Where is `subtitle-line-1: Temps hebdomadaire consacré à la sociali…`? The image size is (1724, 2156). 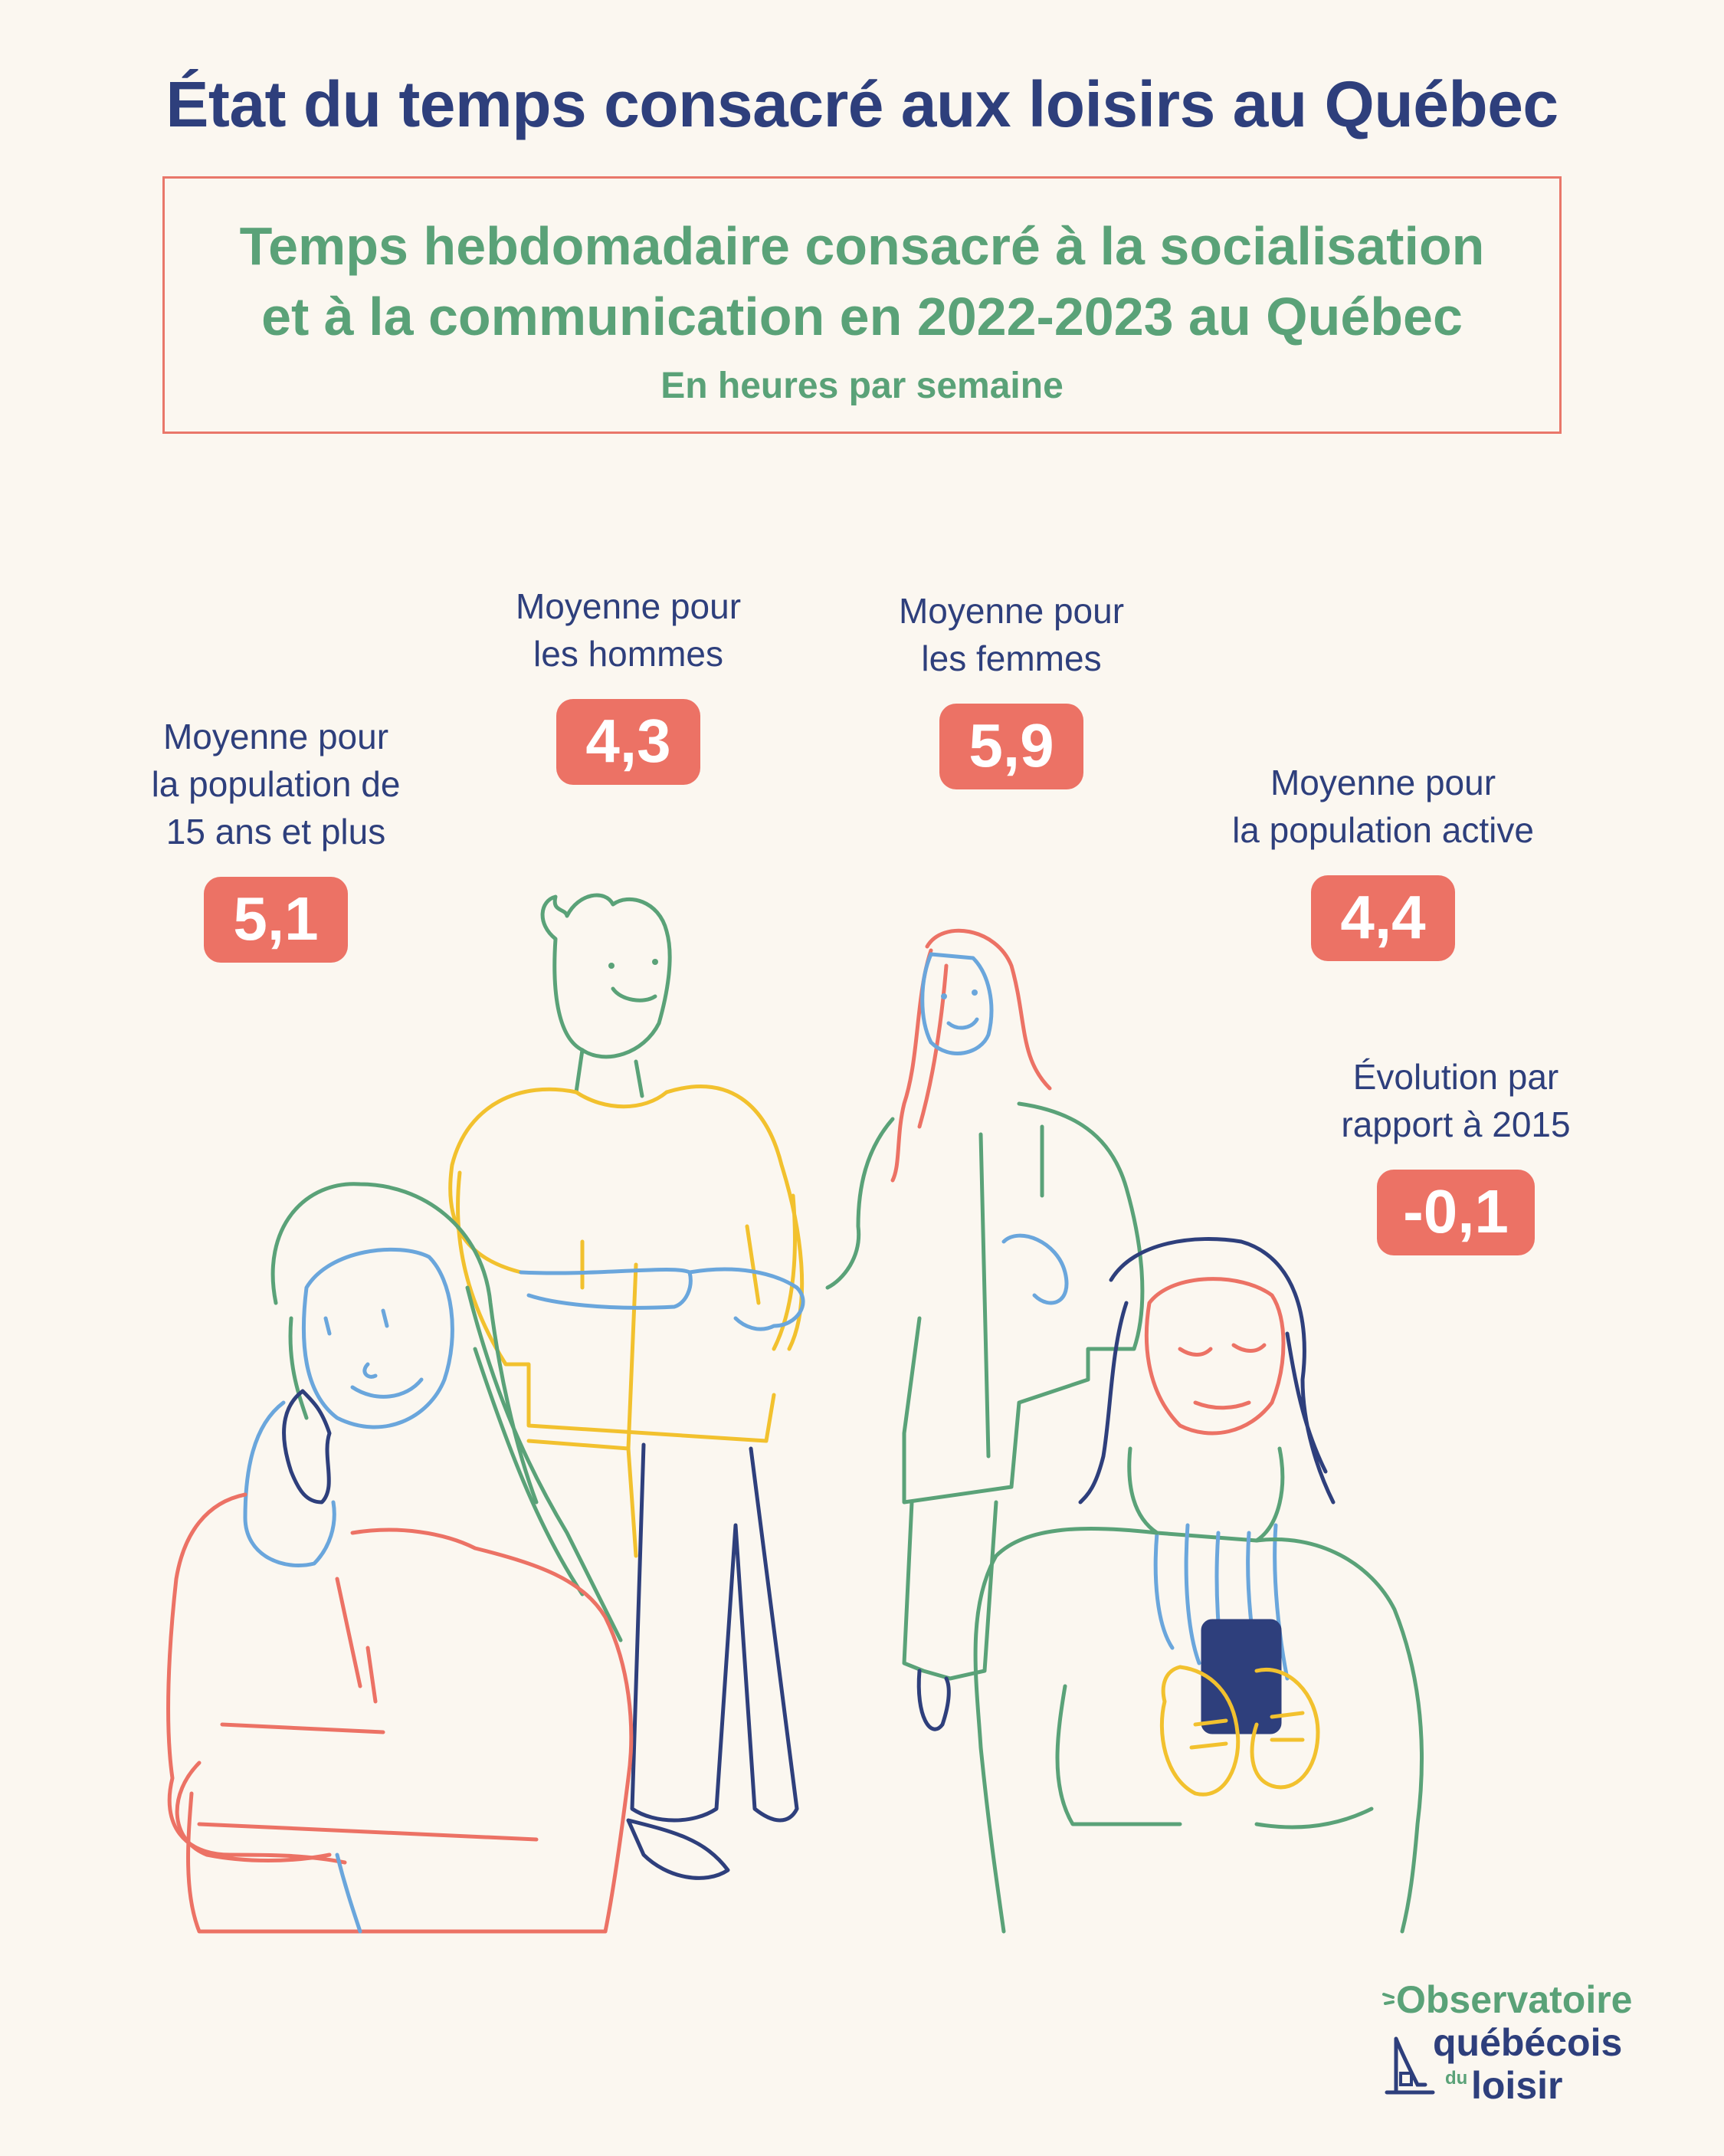
subtitle-line-1: Temps hebdomadaire consacré à la sociali… is located at coordinates (862, 246).